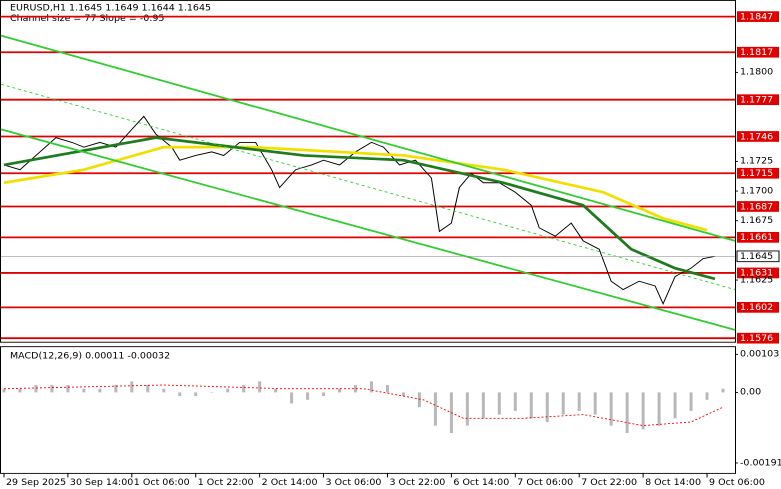 The height and width of the screenshot is (489, 781). What do you see at coordinates (757, 191) in the screenshot?
I see `y-tick-label: 1.1700` at bounding box center [757, 191].